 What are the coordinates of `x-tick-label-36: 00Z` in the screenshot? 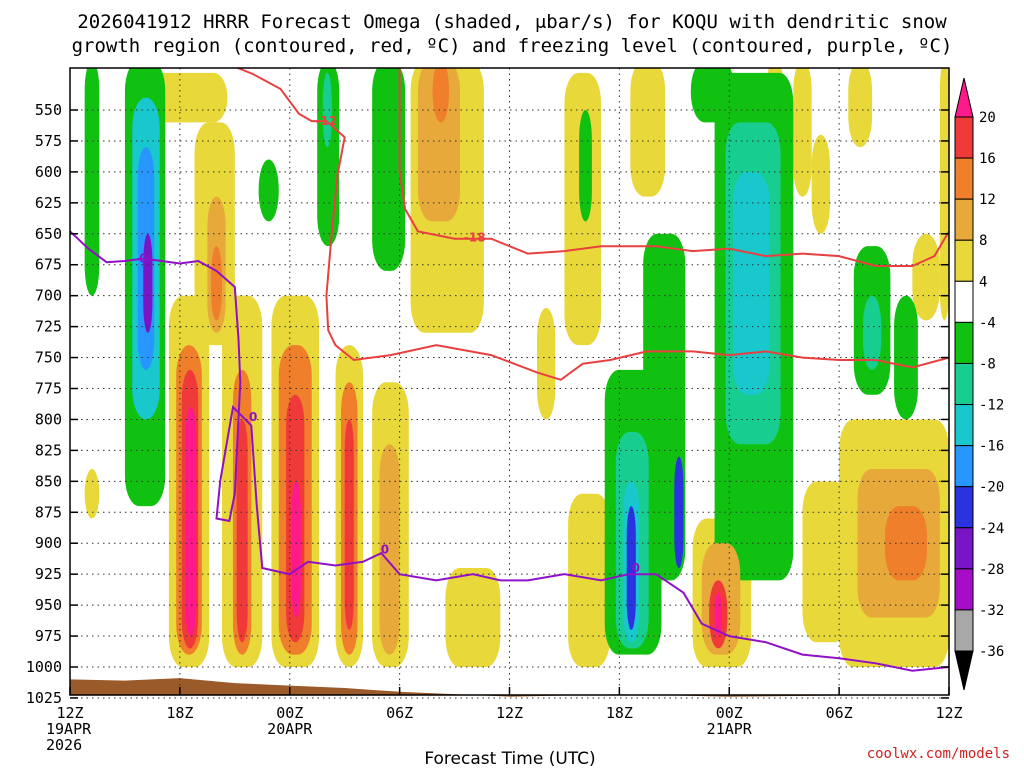 It's located at (729, 713).